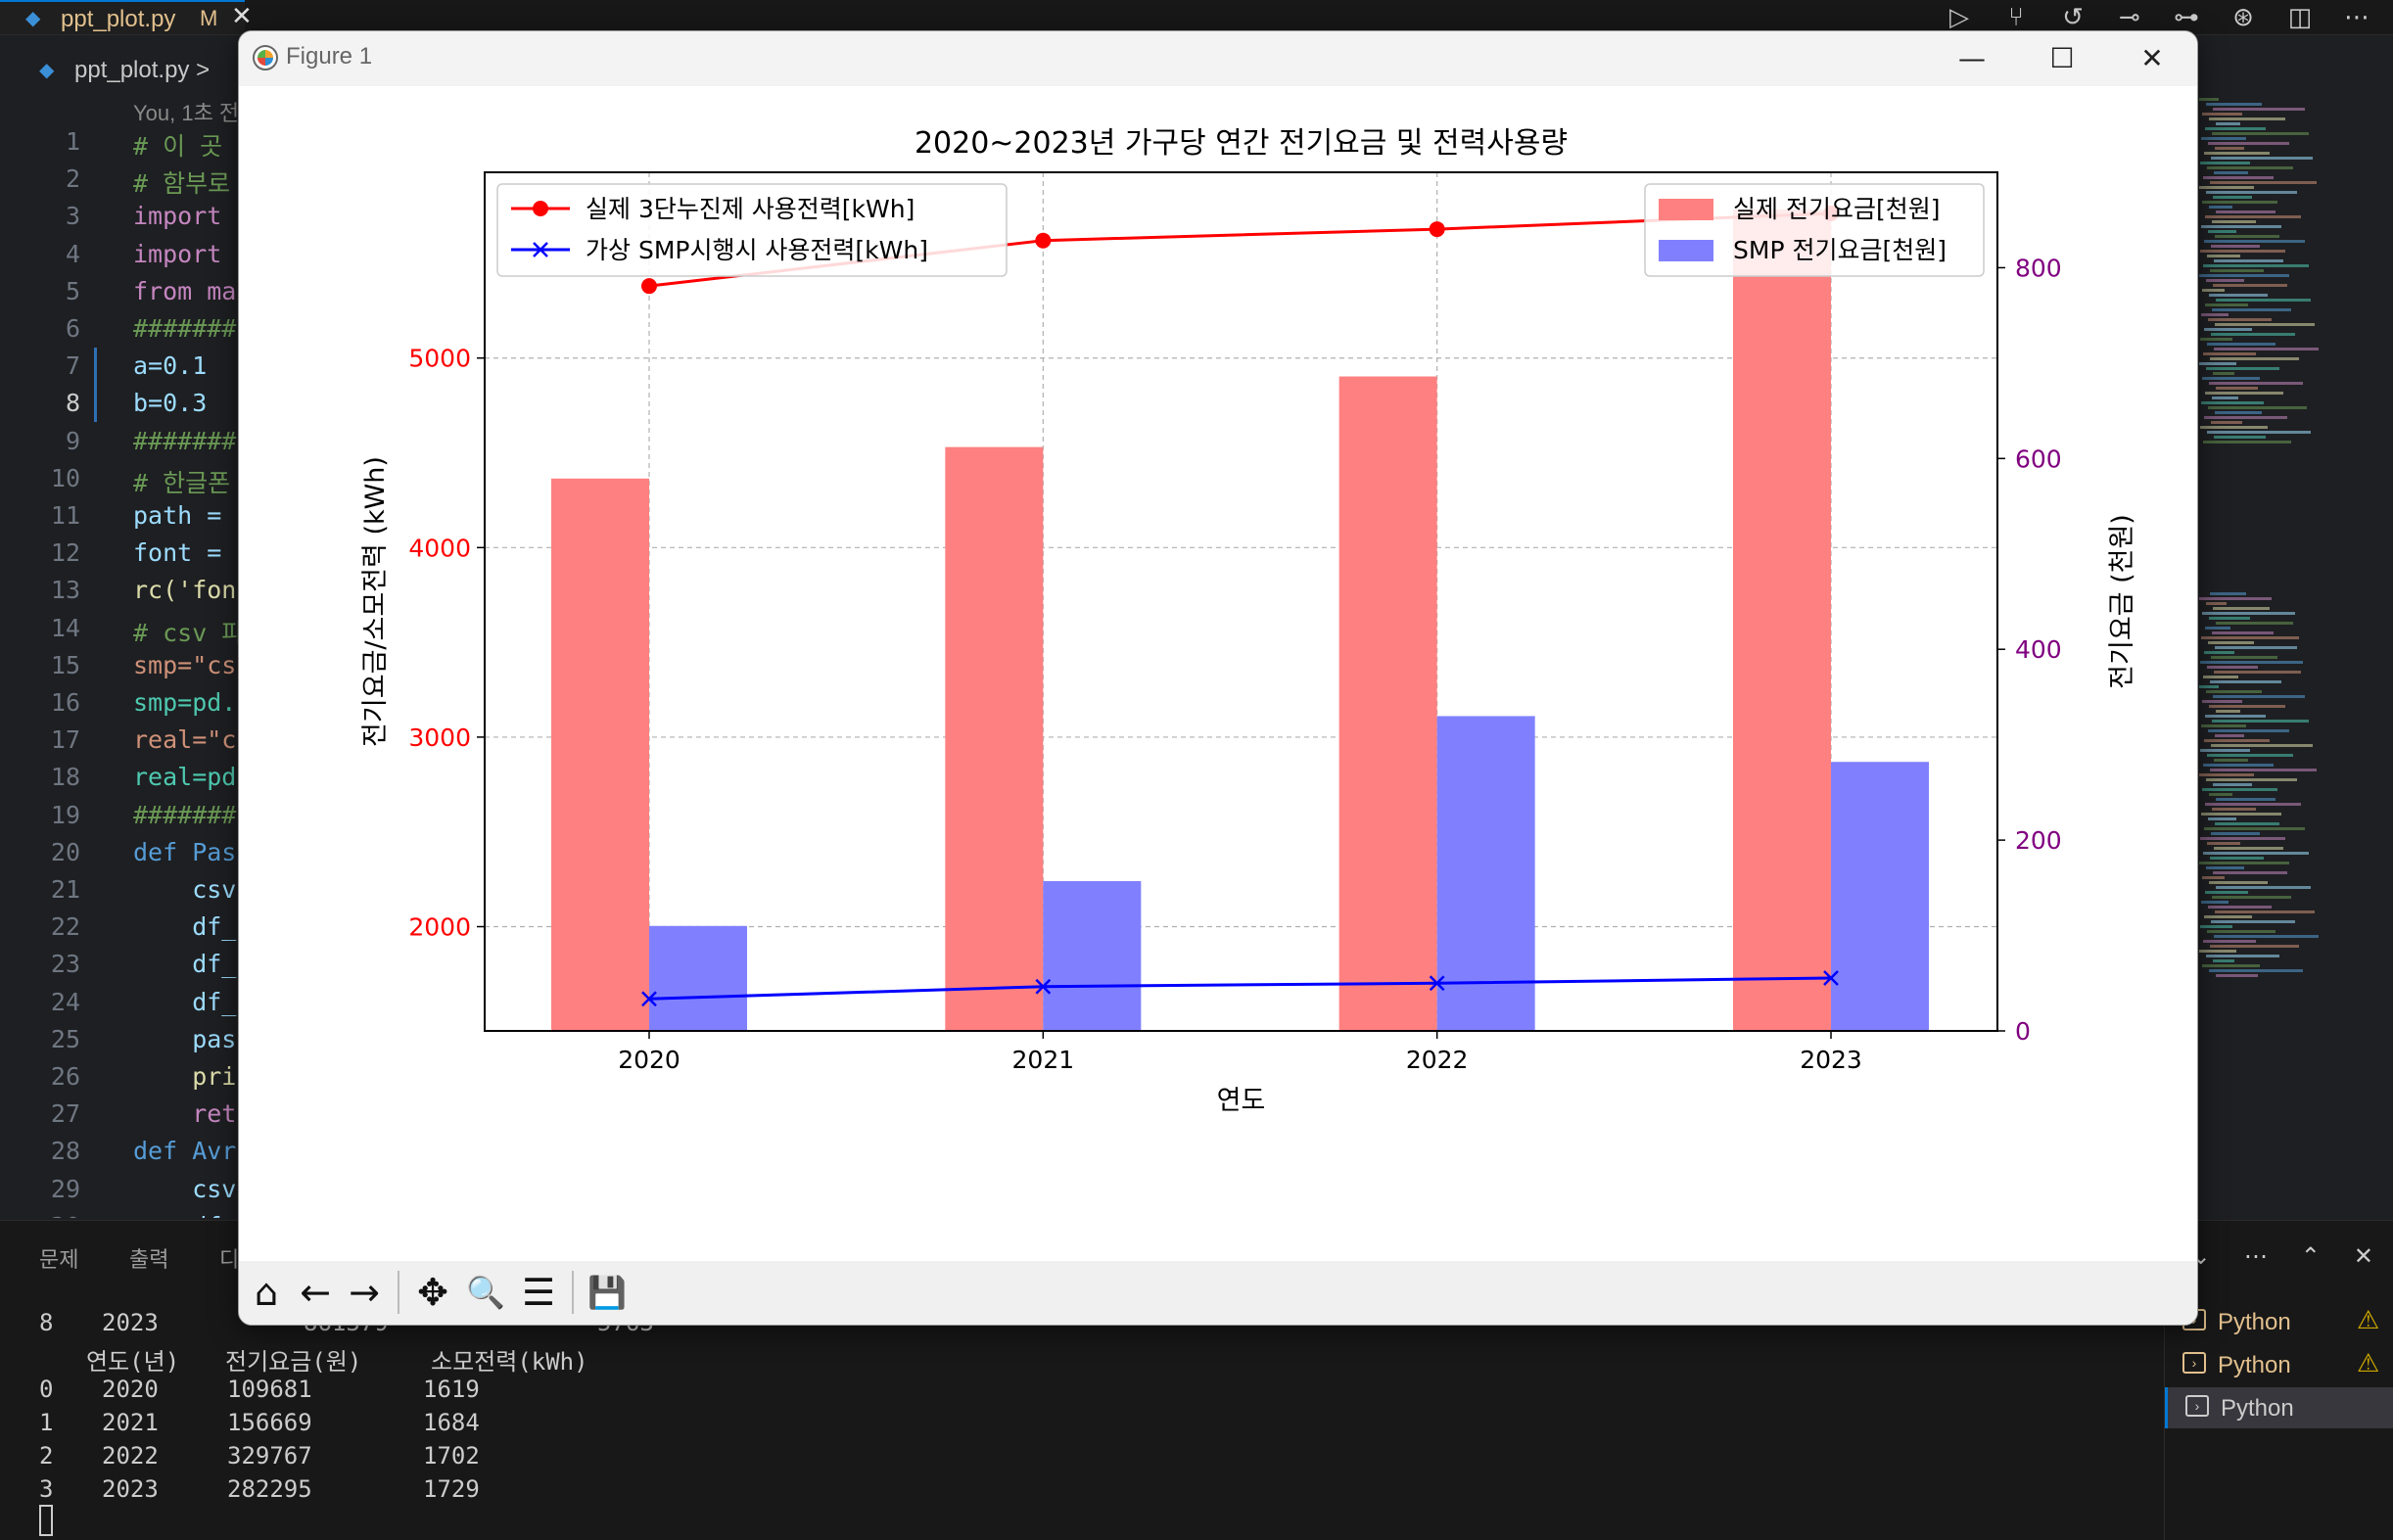 The width and height of the screenshot is (2393, 1540). Describe the element at coordinates (127, 964) in the screenshot. I see `code-line: 23 df_` at that location.